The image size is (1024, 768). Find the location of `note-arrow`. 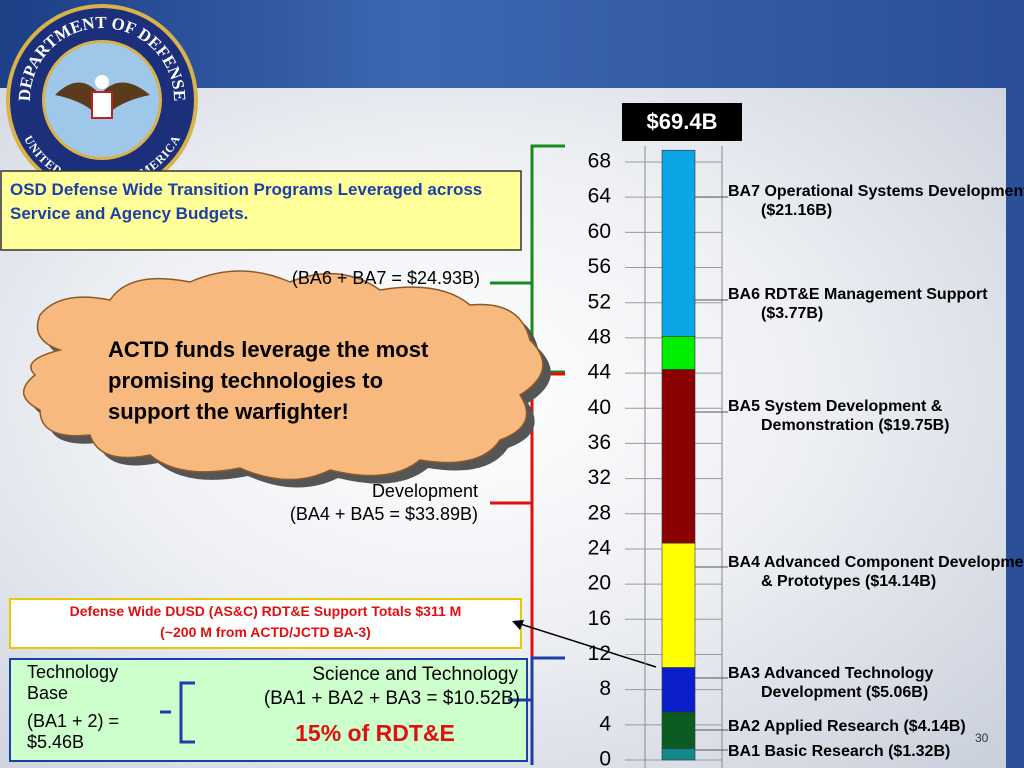

note-arrow is located at coordinates (585, 644).